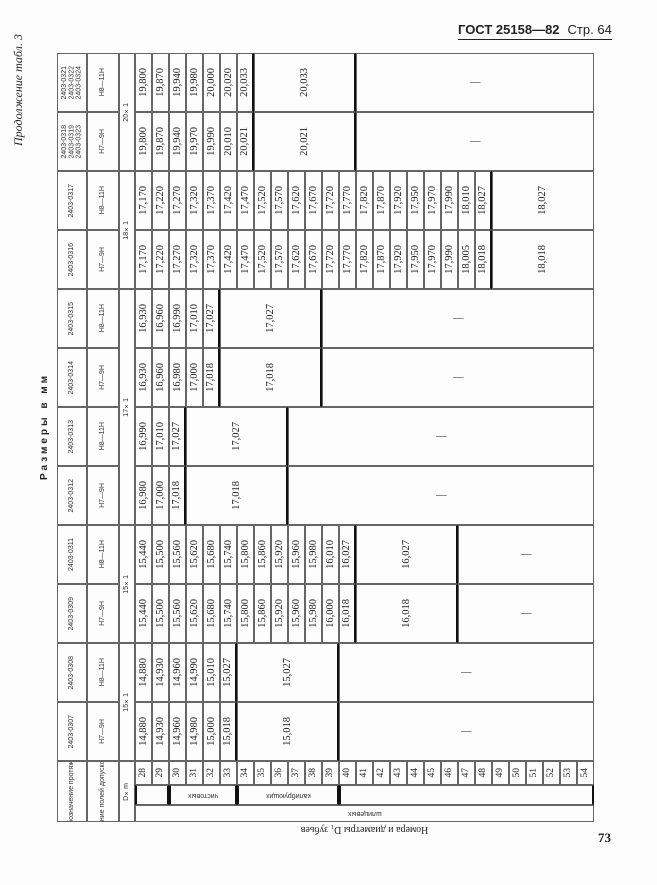  Describe the element at coordinates (363, 773) in the screenshot. I see `row-number-cell-text: 41` at that location.